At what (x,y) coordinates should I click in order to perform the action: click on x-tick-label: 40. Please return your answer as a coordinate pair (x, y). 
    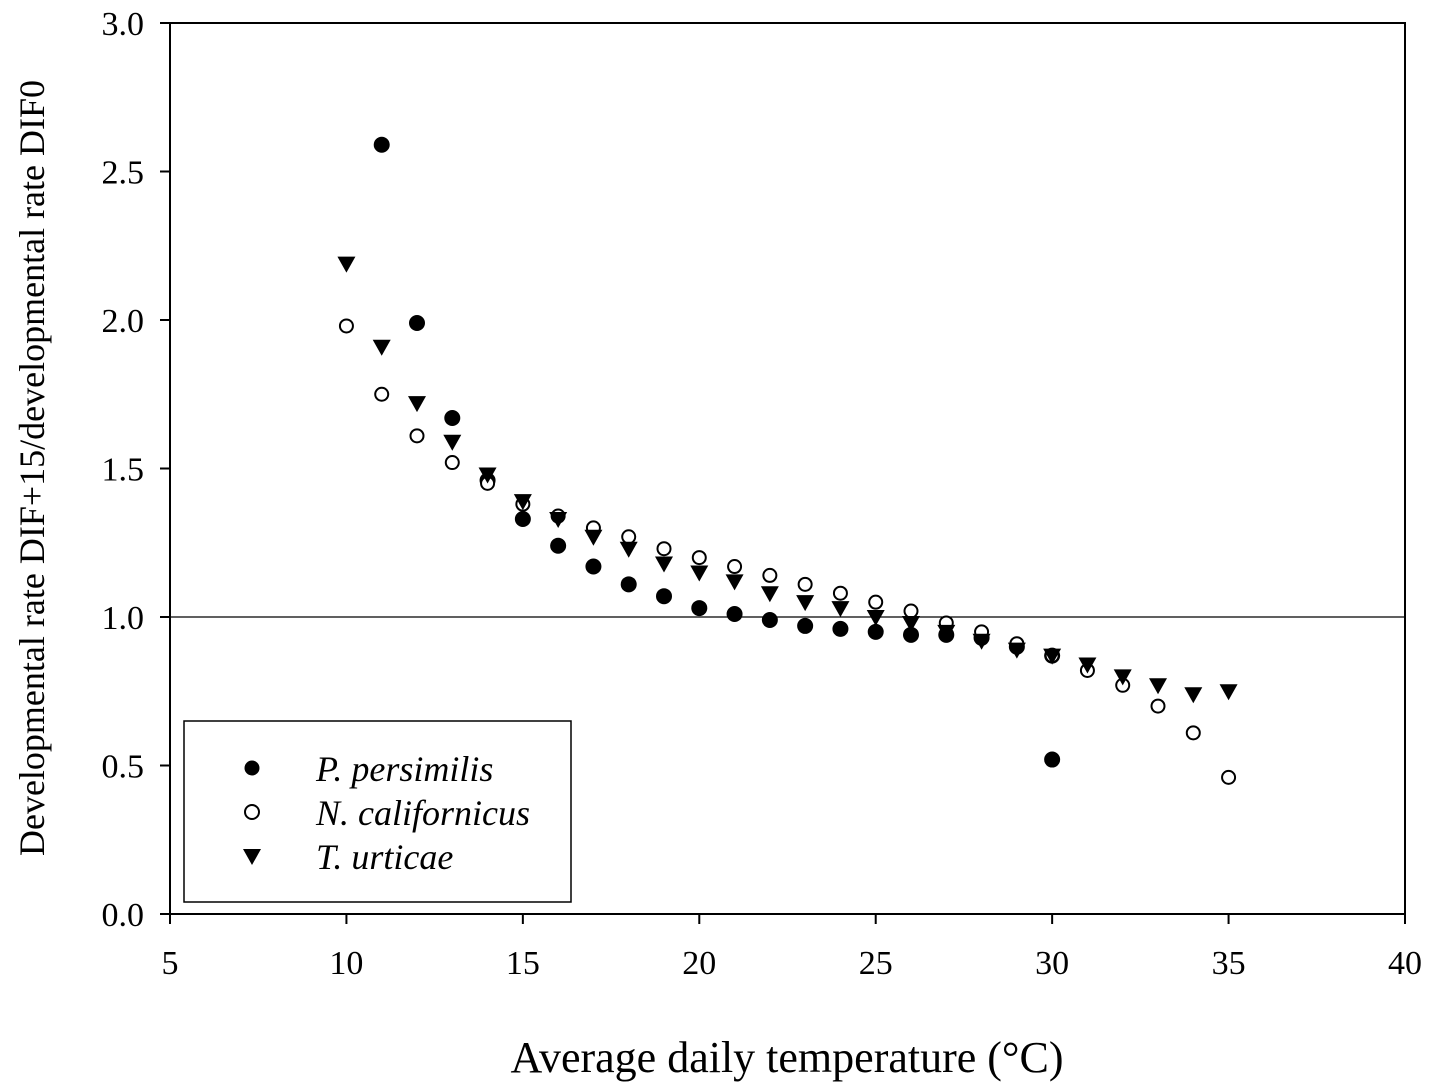
    Looking at the image, I should click on (1405, 963).